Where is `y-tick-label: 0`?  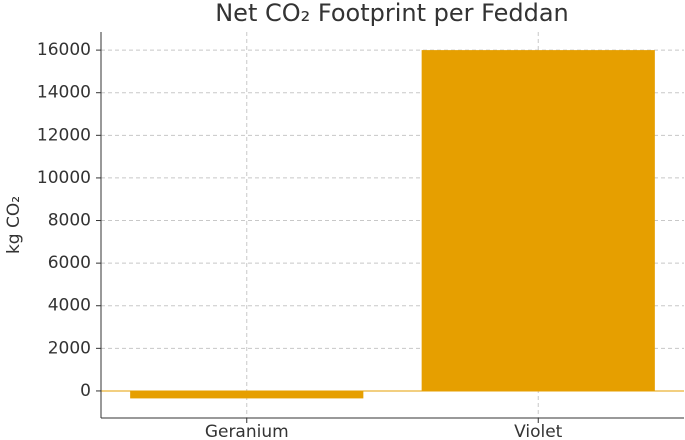
y-tick-label: 0 is located at coordinates (85, 391).